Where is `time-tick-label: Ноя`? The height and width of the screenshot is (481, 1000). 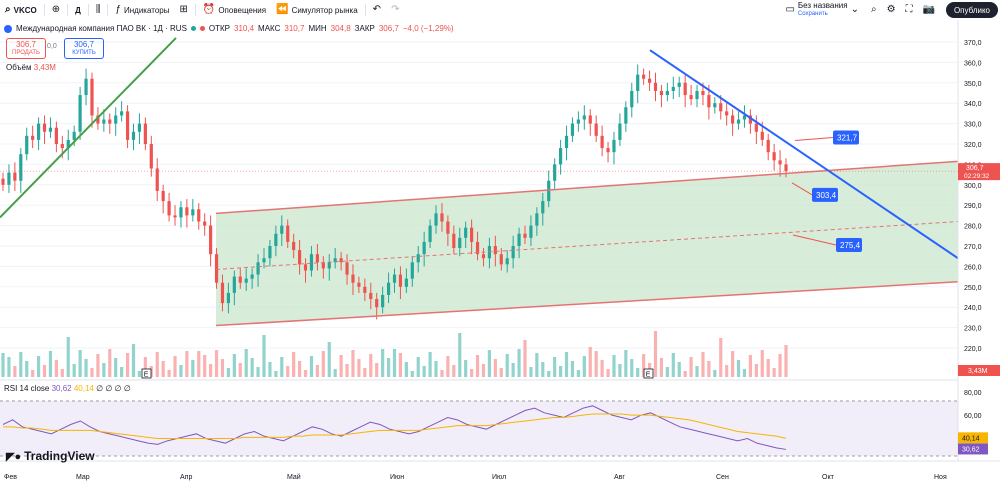 time-tick-label: Ноя is located at coordinates (940, 477).